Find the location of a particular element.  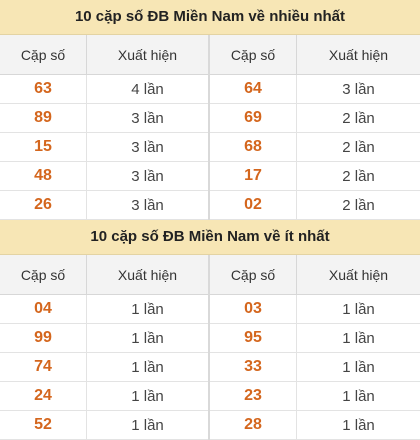

pair-number: 69 is located at coordinates (253, 118).